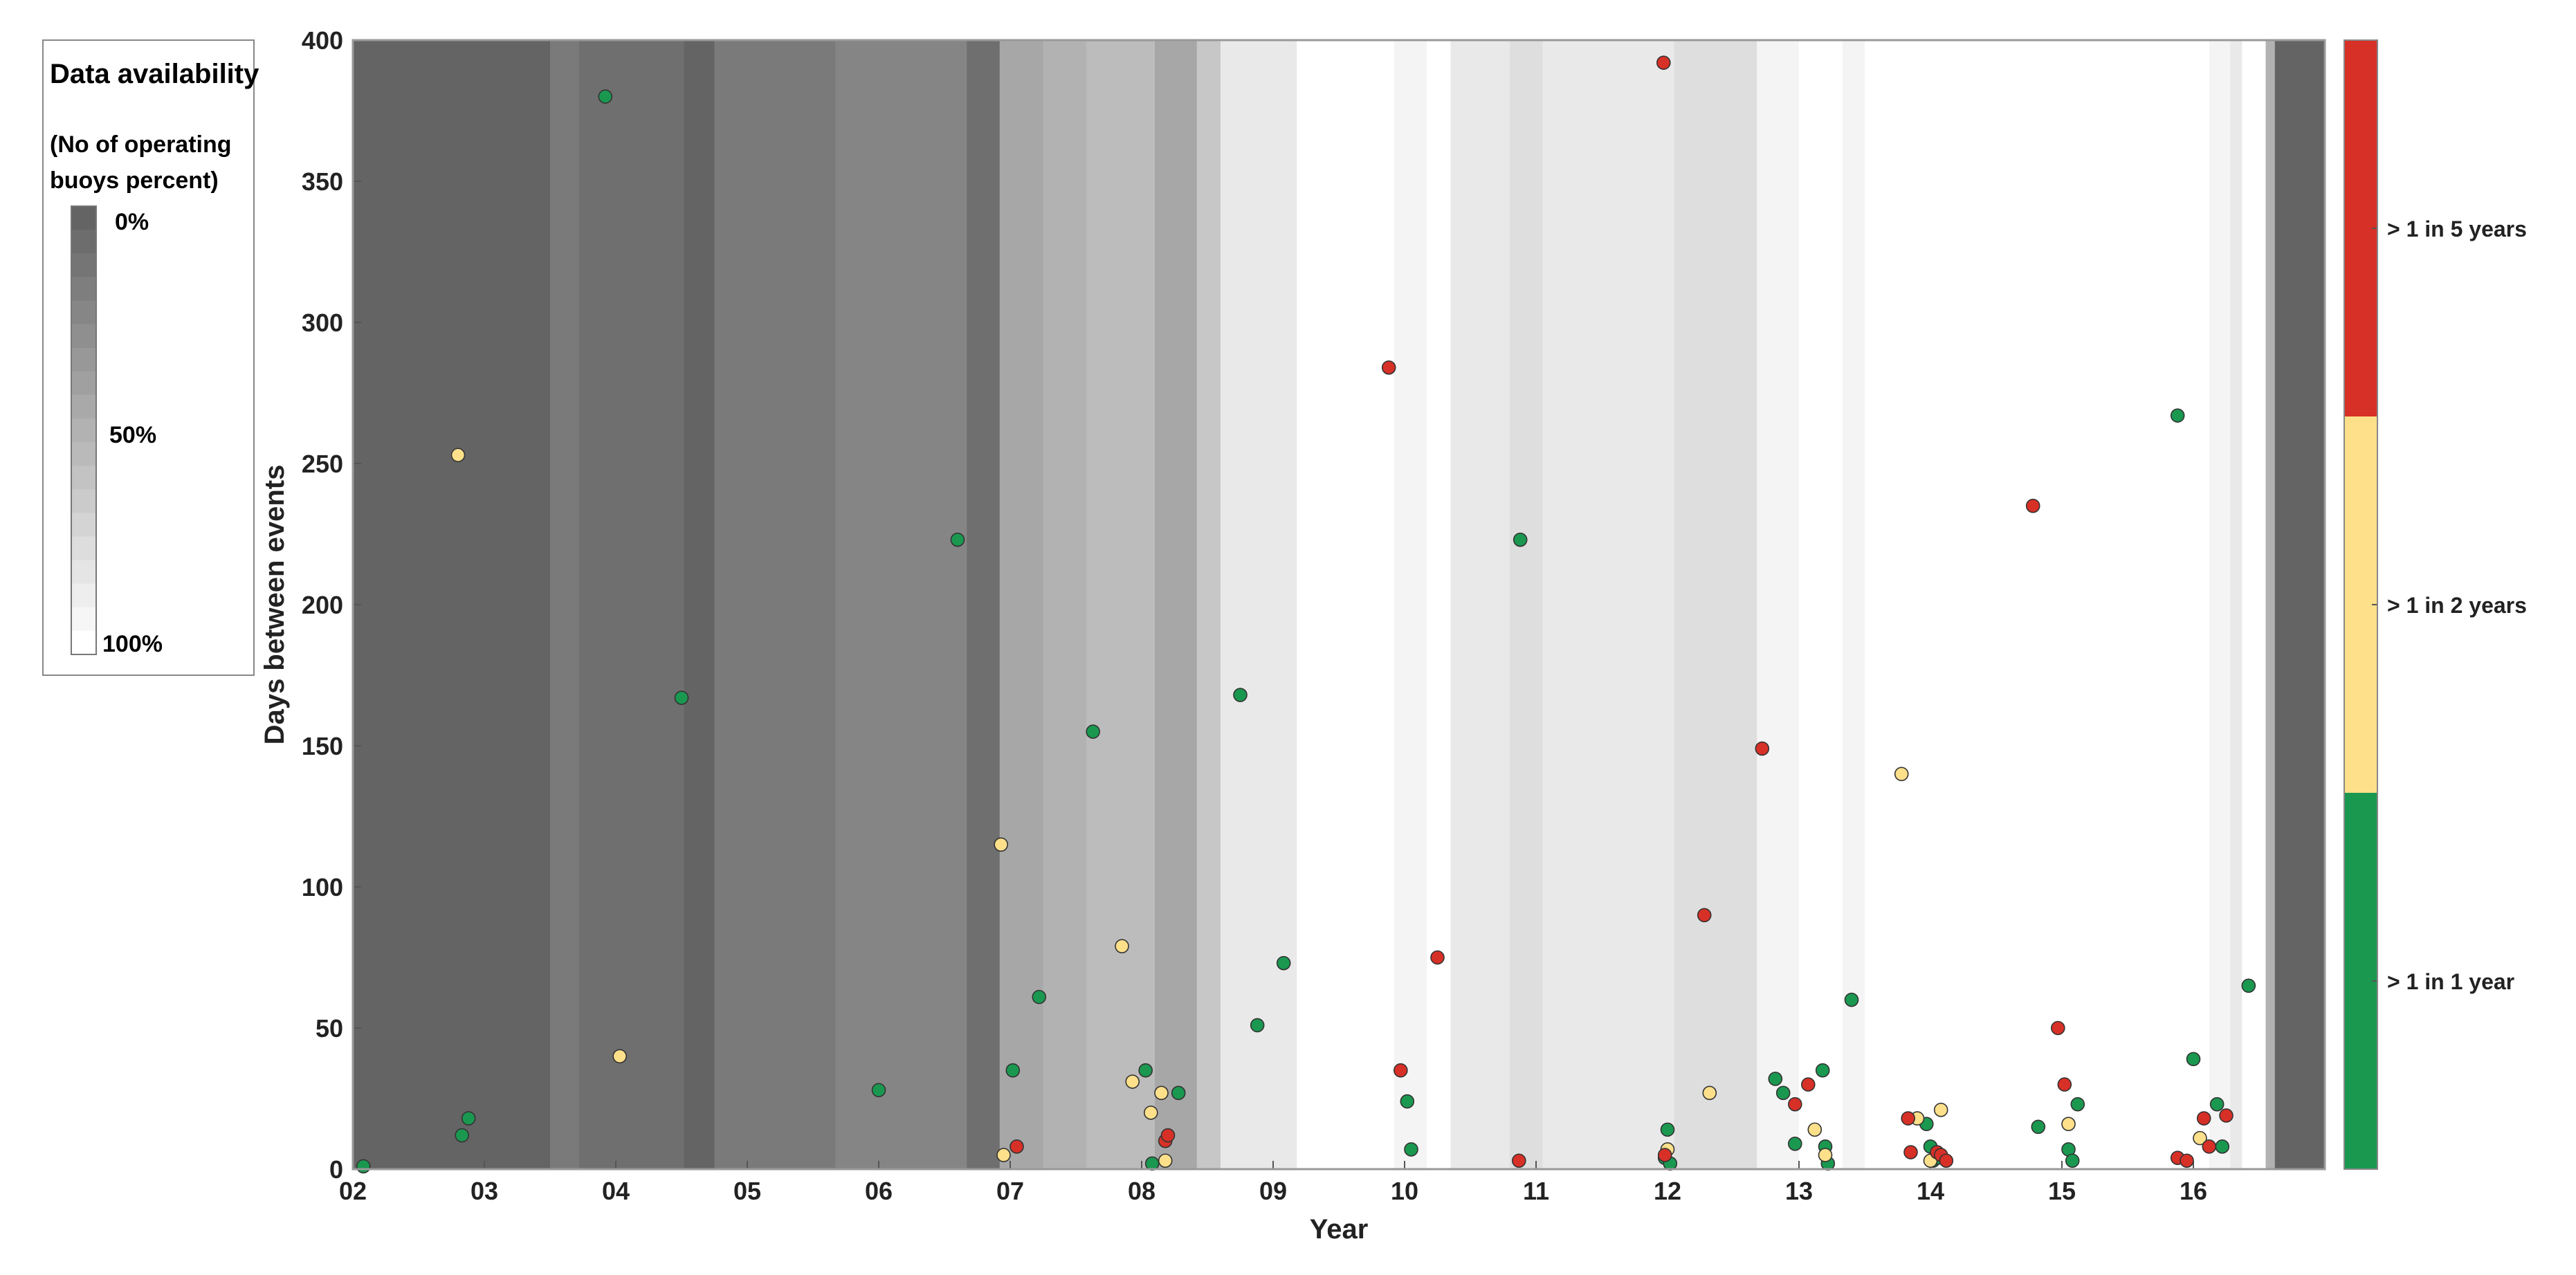  Describe the element at coordinates (879, 1191) in the screenshot. I see `x-tick-label: 06` at that location.